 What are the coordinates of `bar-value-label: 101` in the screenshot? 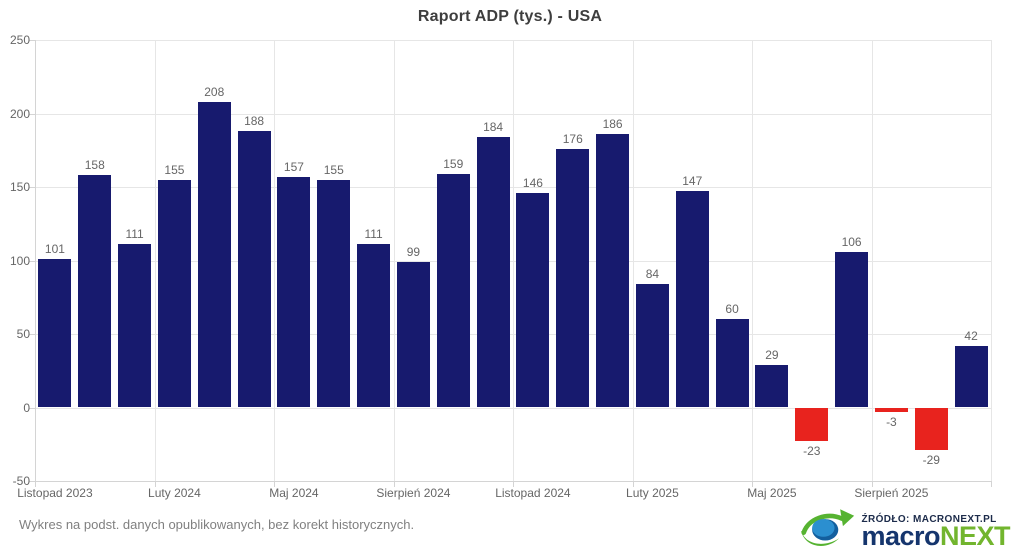 It's located at (54, 249).